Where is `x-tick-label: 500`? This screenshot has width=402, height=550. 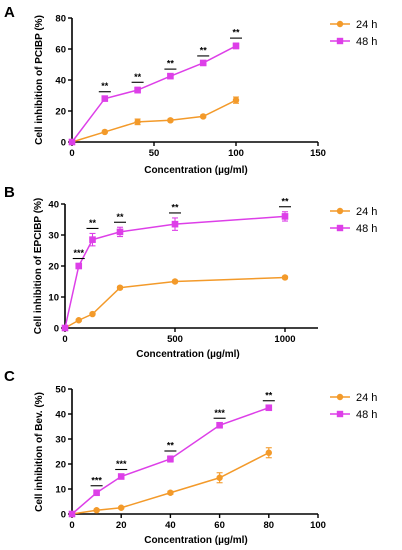 x-tick-label: 500 is located at coordinates (175, 339).